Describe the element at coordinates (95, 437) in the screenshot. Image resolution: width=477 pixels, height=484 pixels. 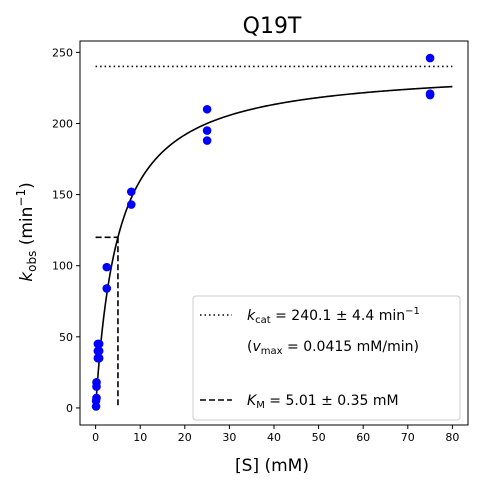
I see `x-tick-label: 0` at that location.